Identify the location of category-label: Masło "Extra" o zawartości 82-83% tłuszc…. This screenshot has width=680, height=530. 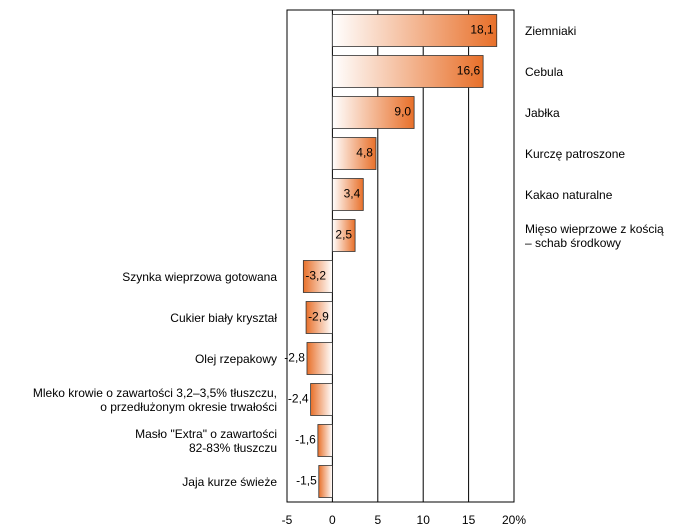
(206, 440).